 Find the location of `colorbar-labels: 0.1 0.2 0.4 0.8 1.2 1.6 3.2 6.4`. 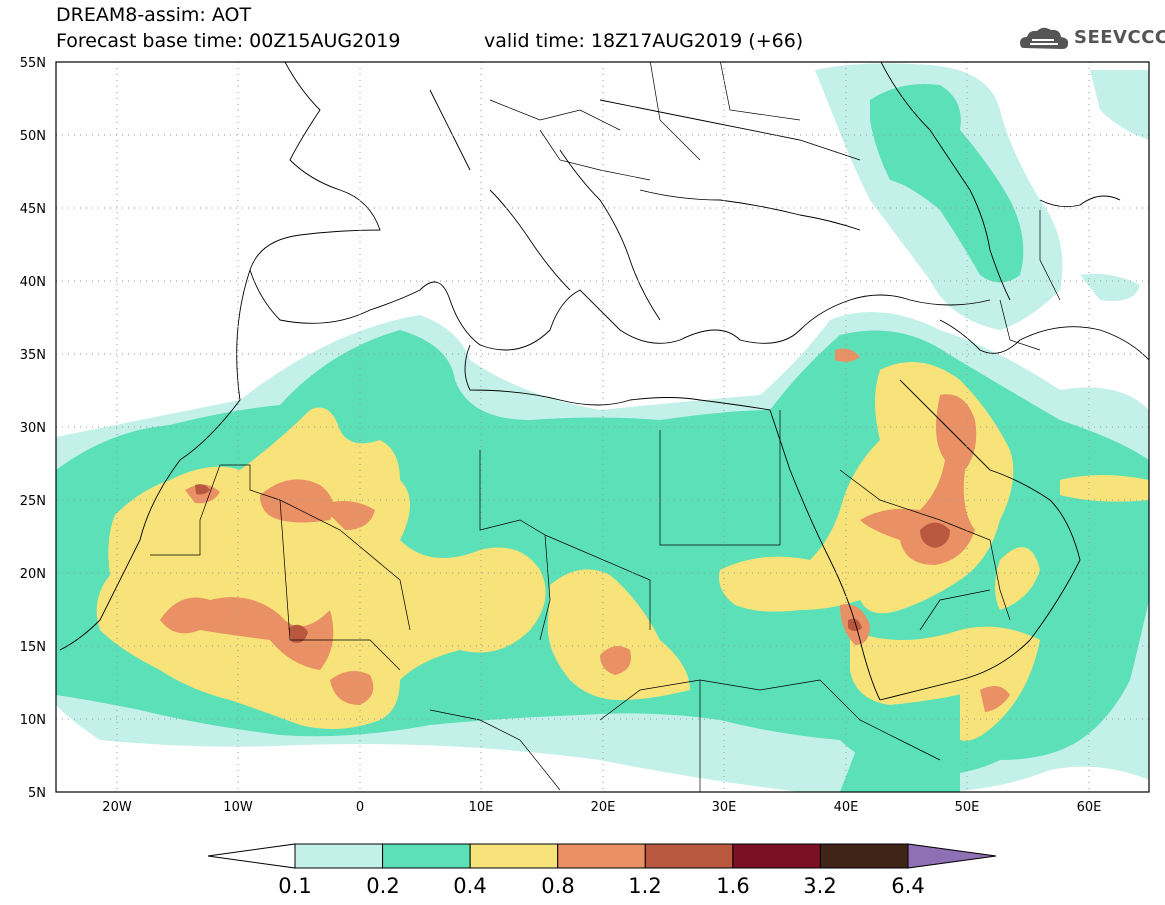

colorbar-labels: 0.1 0.2 0.4 0.8 1.2 1.6 3.2 6.4 is located at coordinates (601, 886).